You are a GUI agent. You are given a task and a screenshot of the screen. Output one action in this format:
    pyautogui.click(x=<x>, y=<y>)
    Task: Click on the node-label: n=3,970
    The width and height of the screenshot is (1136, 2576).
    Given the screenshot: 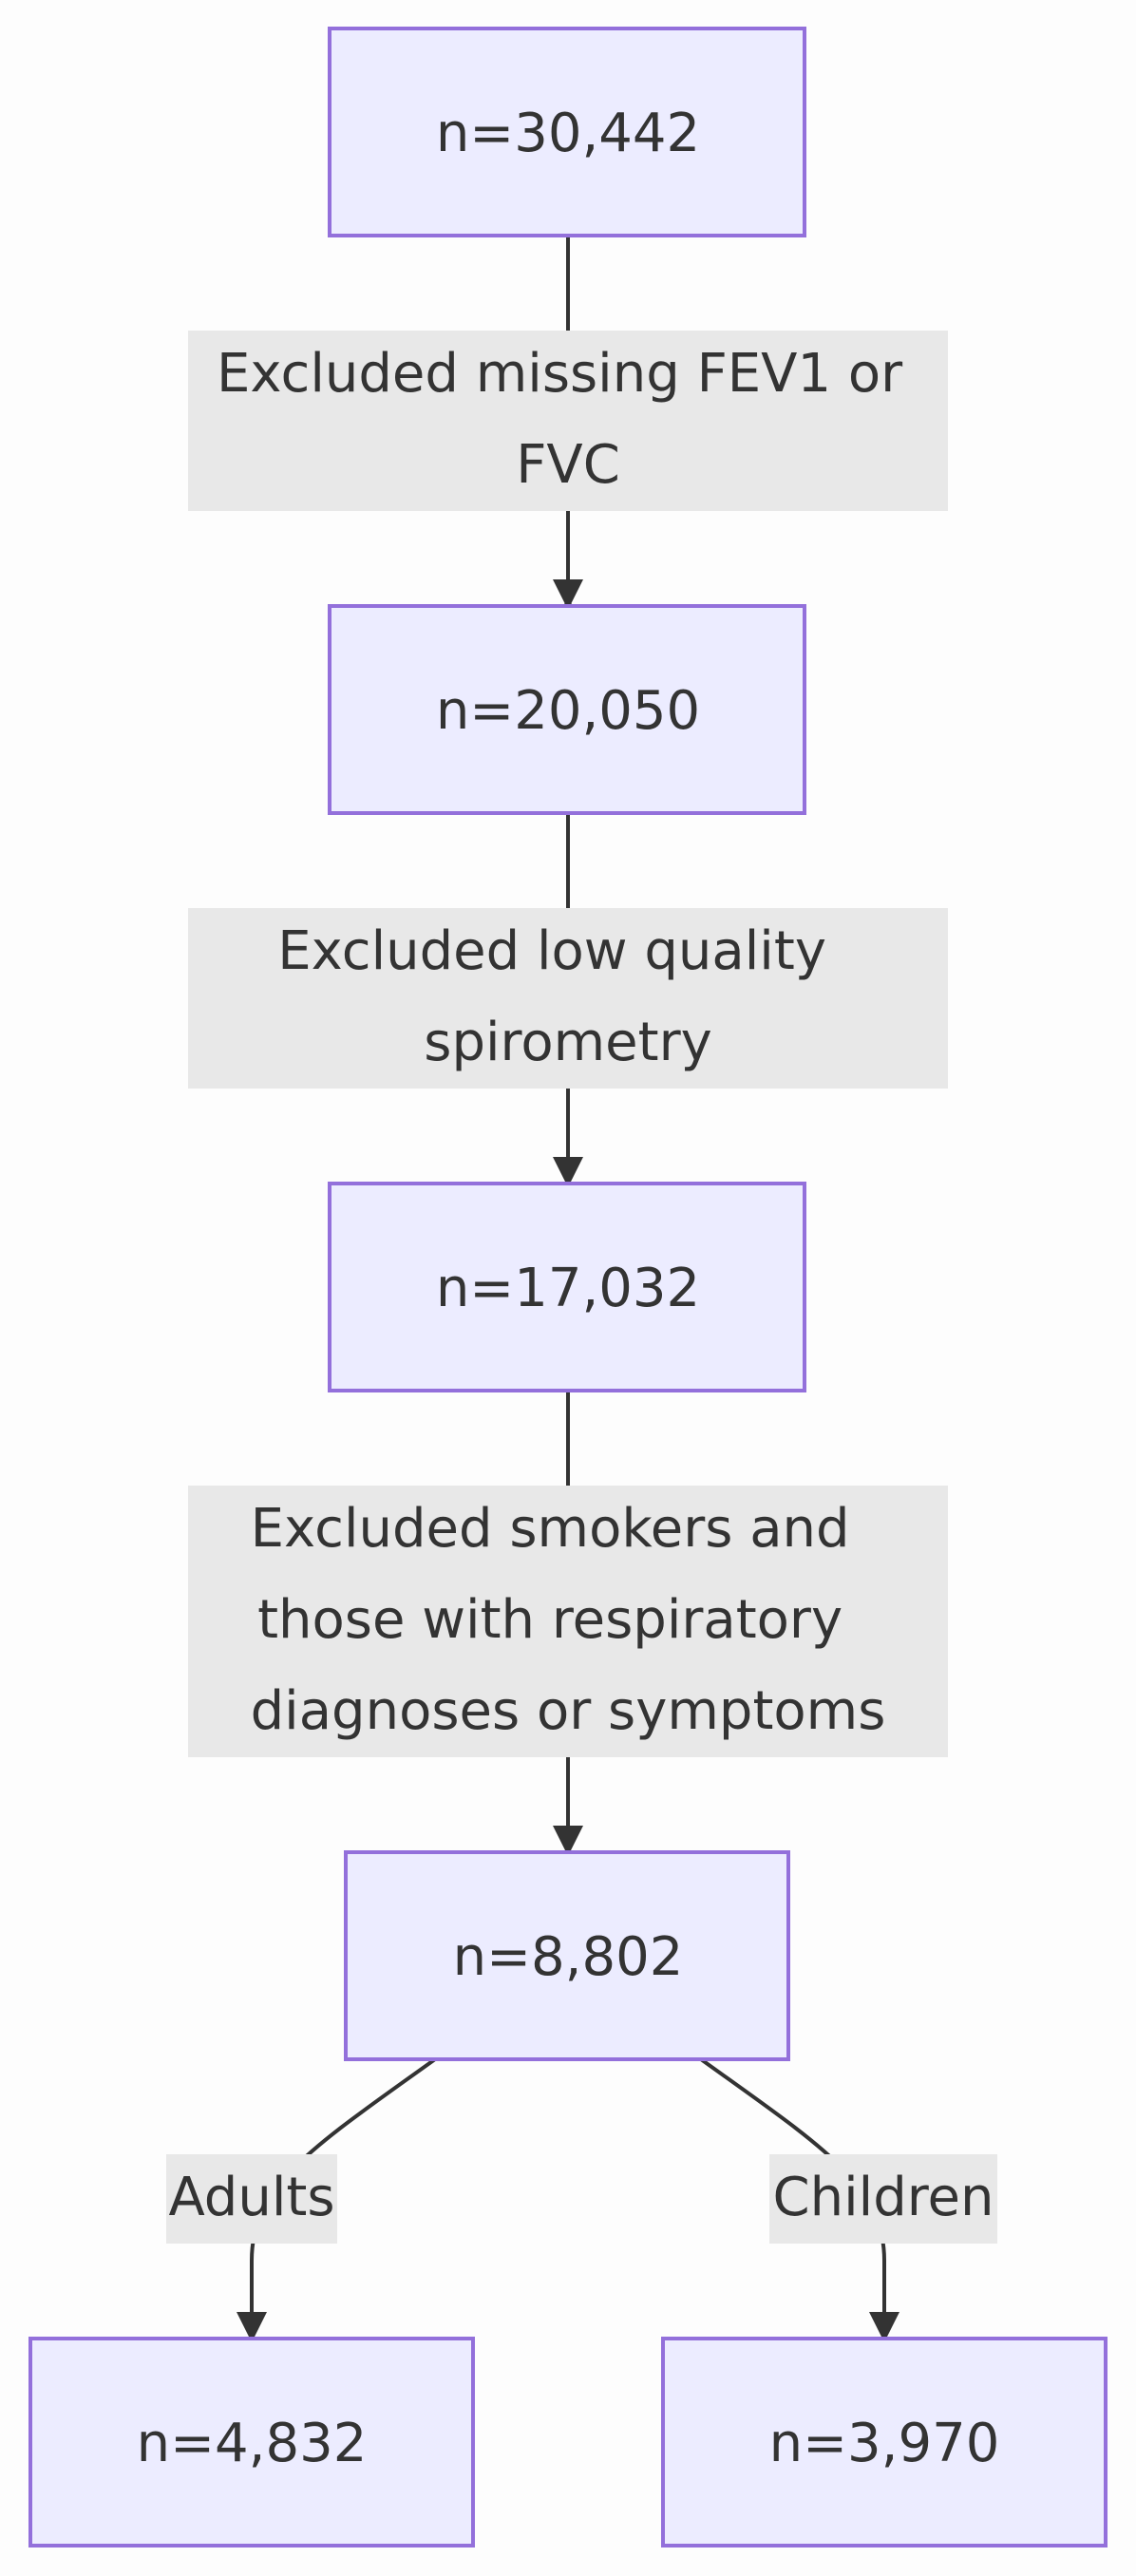 What is the action you would take?
    pyautogui.click(x=885, y=2443)
    